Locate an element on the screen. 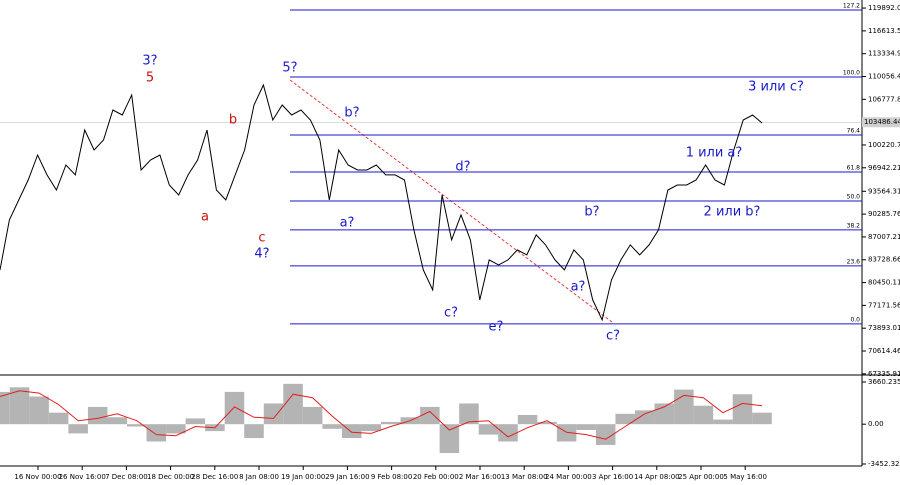 This screenshot has height=485, width=900. wave-label: c is located at coordinates (261, 238).